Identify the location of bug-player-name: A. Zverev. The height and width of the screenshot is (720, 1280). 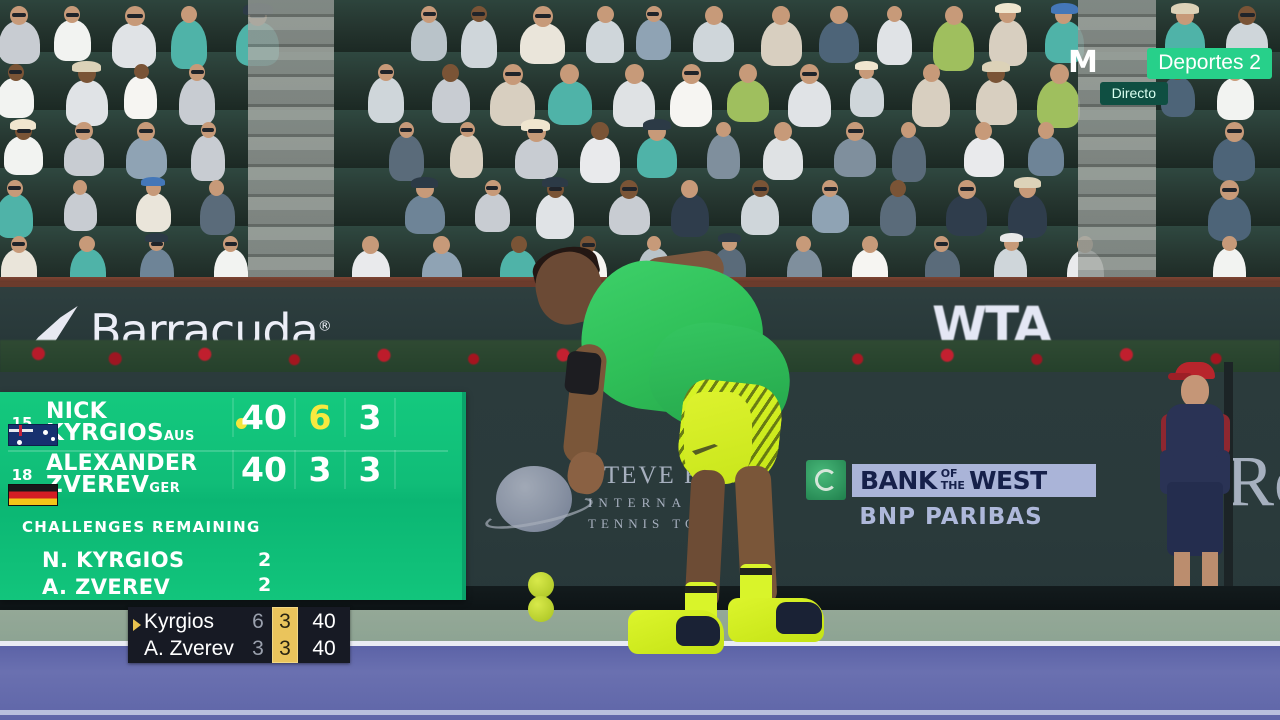
(189, 648).